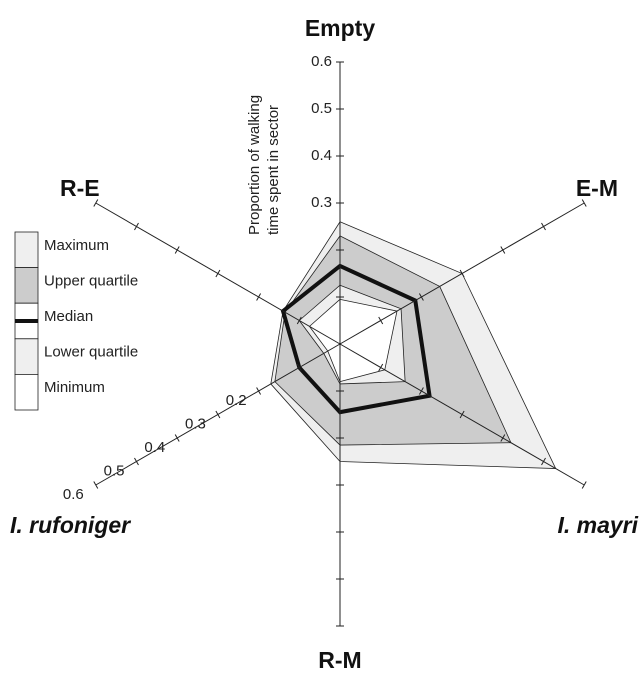  Describe the element at coordinates (597, 188) in the screenshot. I see `category-label: E-M` at that location.